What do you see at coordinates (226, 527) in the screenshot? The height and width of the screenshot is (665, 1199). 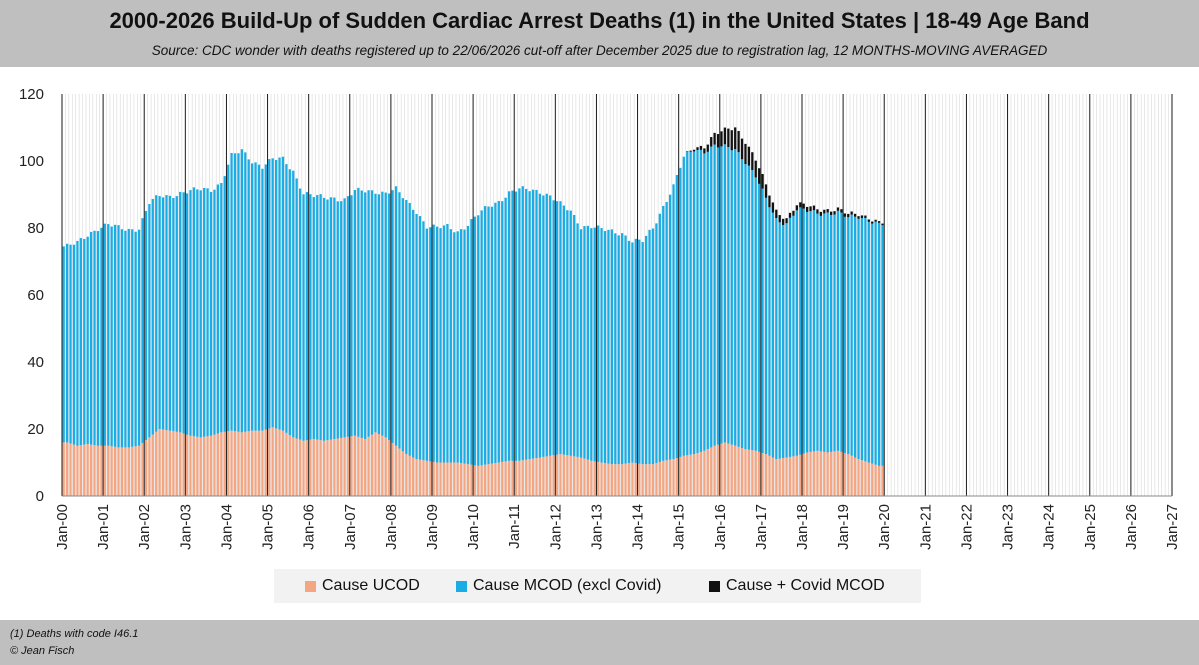 I see `x-tick-label: Jan-04` at bounding box center [226, 527].